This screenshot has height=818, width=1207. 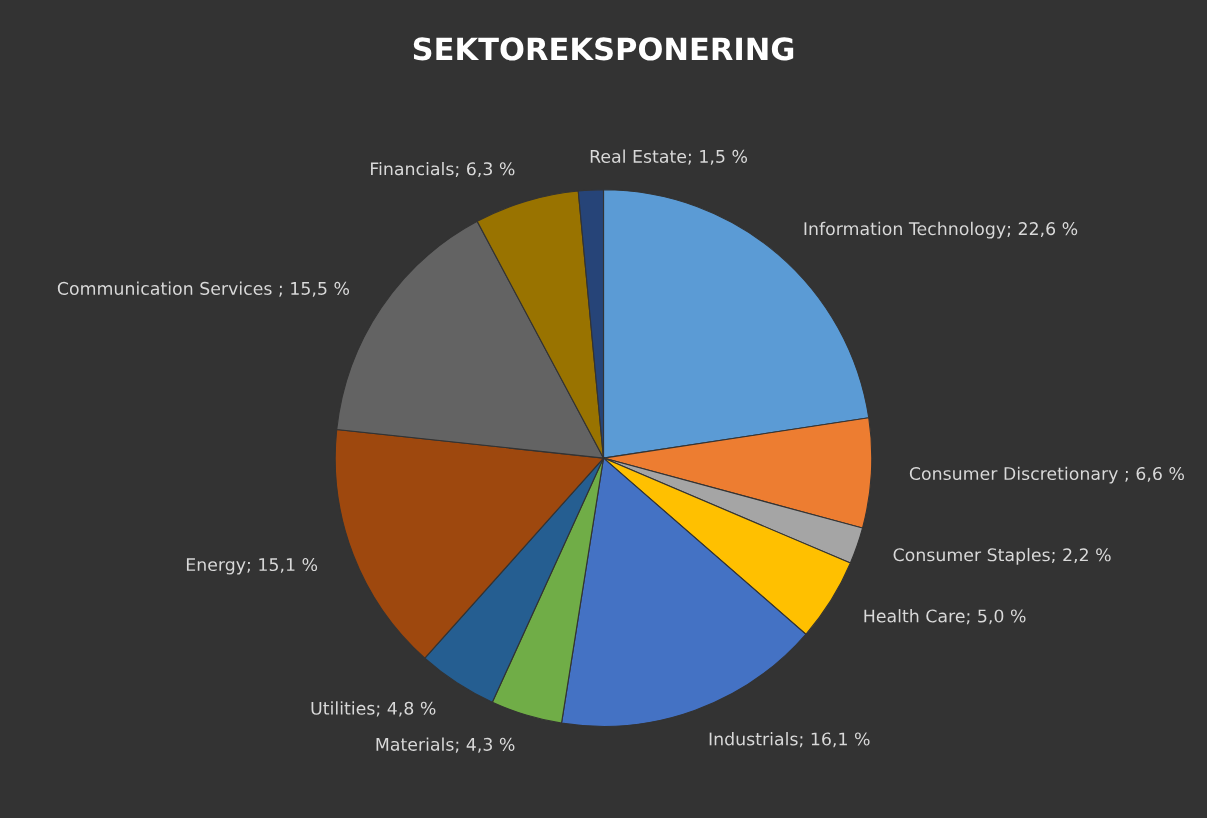 What do you see at coordinates (373, 709) in the screenshot?
I see `slice-label: Utilities; 4,8 %` at bounding box center [373, 709].